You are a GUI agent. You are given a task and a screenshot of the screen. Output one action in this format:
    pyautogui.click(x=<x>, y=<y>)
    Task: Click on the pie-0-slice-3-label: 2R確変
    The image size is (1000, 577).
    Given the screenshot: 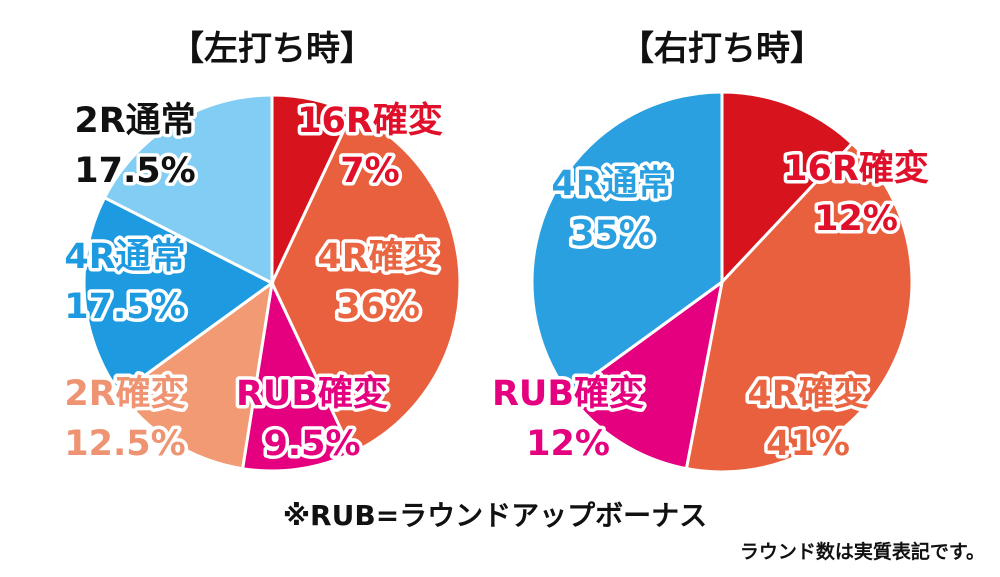 What is the action you would take?
    pyautogui.click(x=124, y=393)
    